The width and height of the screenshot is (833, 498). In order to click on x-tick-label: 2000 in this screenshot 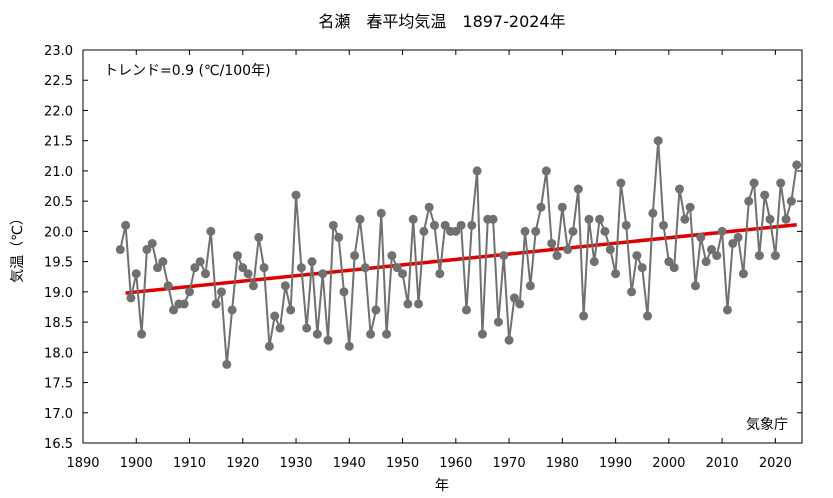, I will do `click(668, 463)`.